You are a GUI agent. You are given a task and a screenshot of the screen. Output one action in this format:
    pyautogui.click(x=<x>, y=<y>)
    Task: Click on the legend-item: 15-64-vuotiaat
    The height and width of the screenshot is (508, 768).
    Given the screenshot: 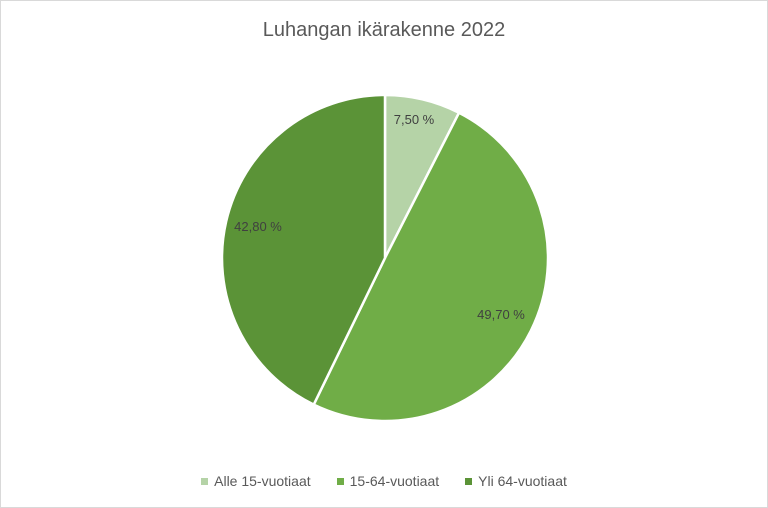 What is the action you would take?
    pyautogui.click(x=388, y=481)
    